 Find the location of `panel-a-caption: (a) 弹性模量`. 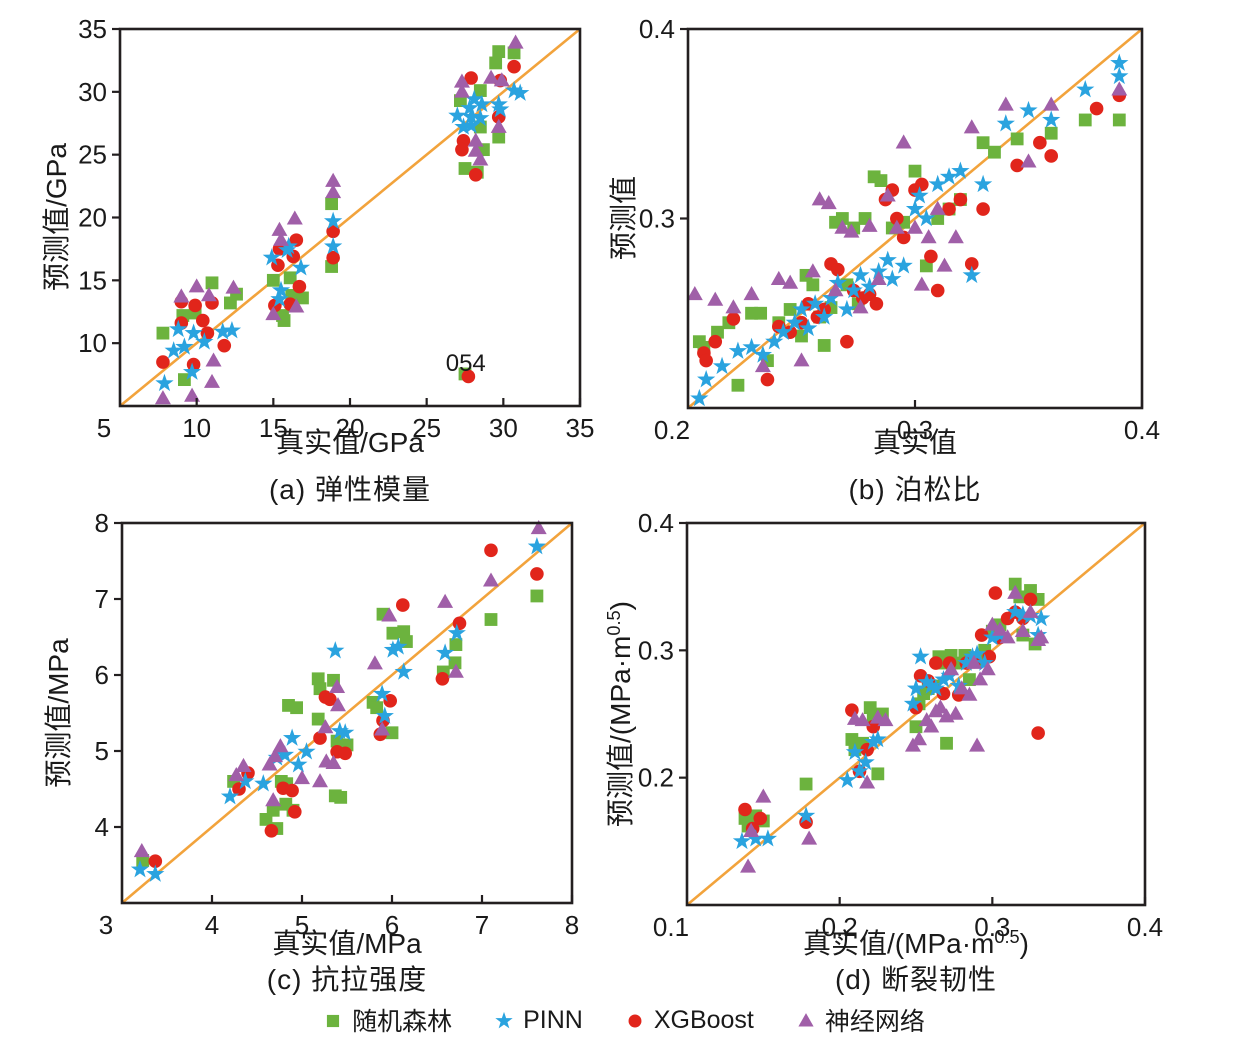

panel-a-caption: (a) 弹性模量 is located at coordinates (349, 489).